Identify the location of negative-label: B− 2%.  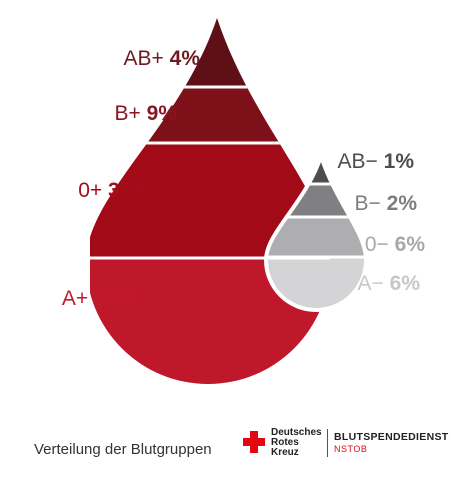
(386, 203).